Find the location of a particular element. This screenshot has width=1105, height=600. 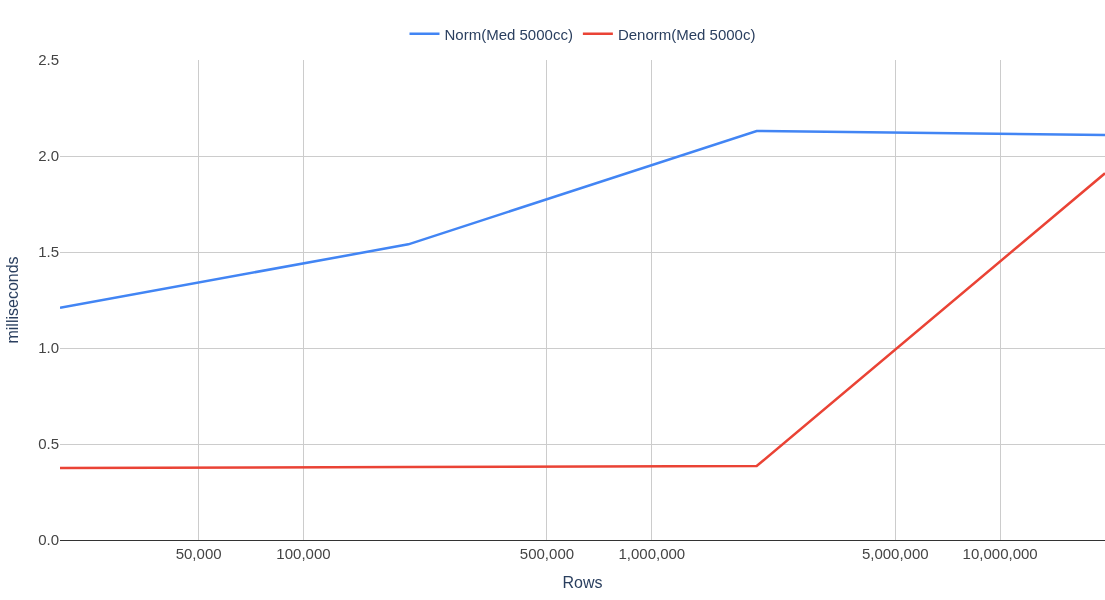

x-tick-label: 500,000 is located at coordinates (547, 553).